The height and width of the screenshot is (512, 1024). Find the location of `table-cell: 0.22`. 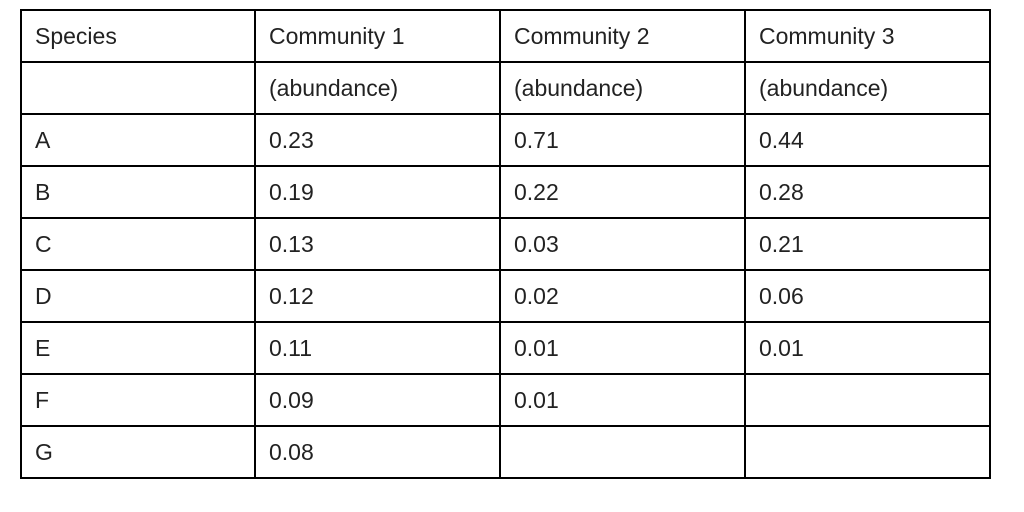

table-cell: 0.22 is located at coordinates (622, 192).